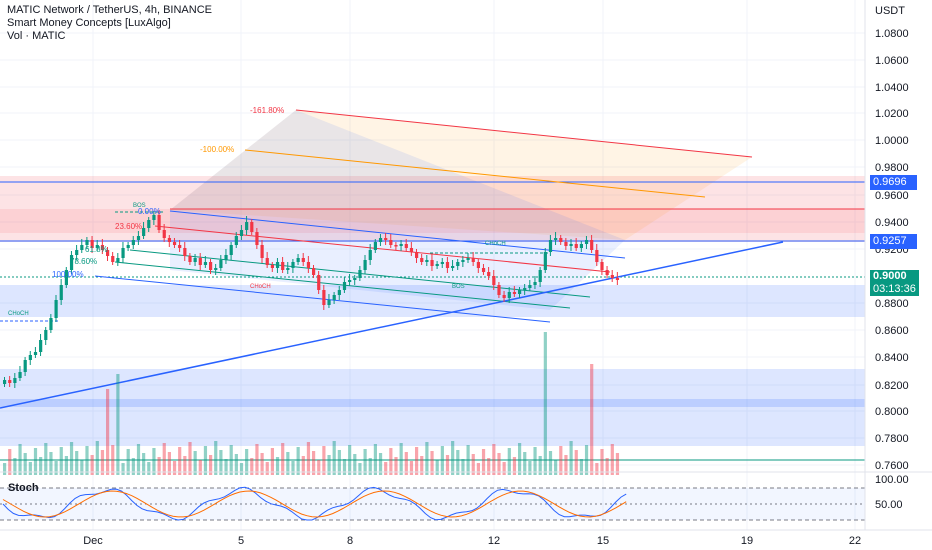  What do you see at coordinates (89, 23) in the screenshot?
I see `indicator-smc: Smart Money Concepts [LuxAlgo]` at bounding box center [89, 23].